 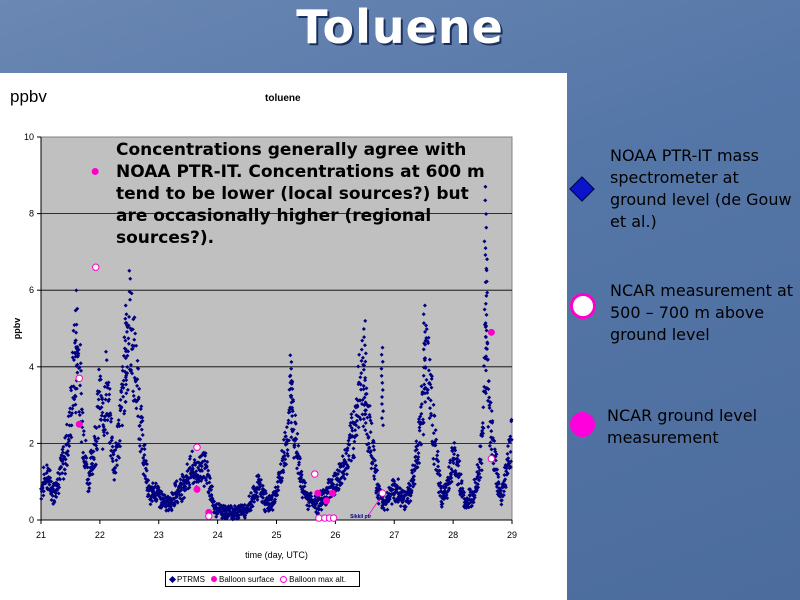 What do you see at coordinates (453, 535) in the screenshot?
I see `x-tick-label: 28` at bounding box center [453, 535].